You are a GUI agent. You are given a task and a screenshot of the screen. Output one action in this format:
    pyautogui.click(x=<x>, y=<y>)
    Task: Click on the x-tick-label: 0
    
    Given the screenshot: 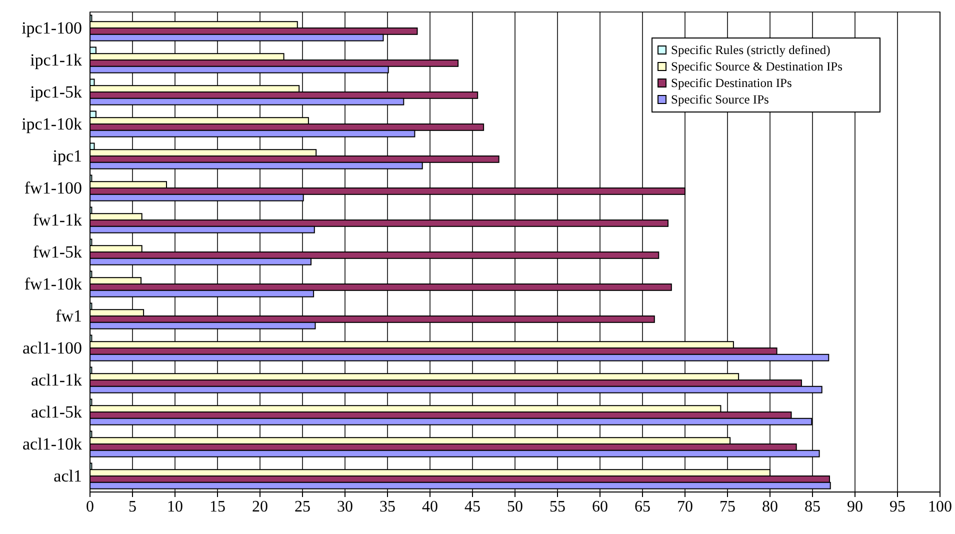 What is the action you would take?
    pyautogui.click(x=90, y=507)
    